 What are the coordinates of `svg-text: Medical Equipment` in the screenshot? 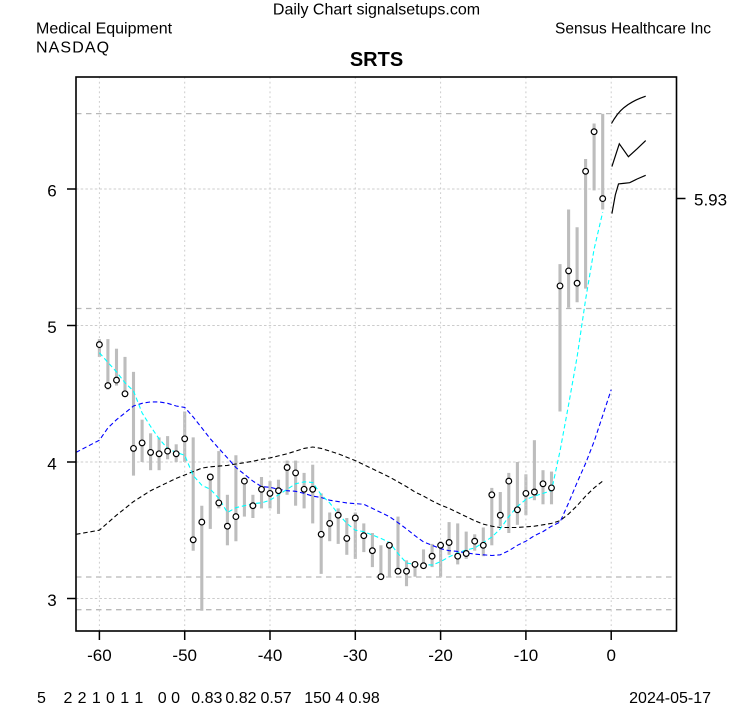 It's located at (104, 29).